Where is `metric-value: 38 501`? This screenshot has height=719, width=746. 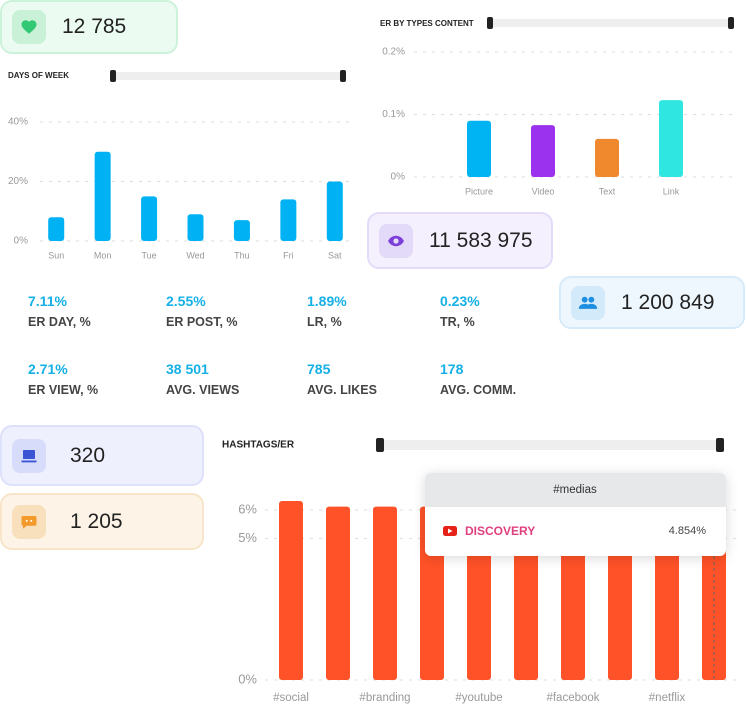
metric-value: 38 501 is located at coordinates (187, 369).